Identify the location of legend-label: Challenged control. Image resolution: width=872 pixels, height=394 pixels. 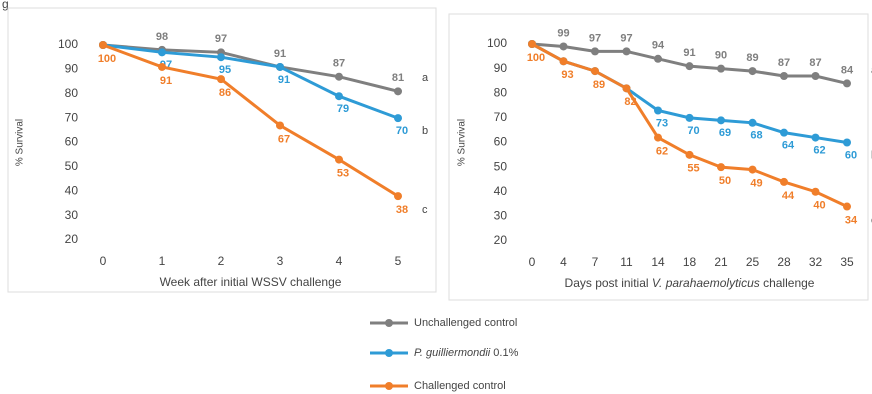
(460, 386).